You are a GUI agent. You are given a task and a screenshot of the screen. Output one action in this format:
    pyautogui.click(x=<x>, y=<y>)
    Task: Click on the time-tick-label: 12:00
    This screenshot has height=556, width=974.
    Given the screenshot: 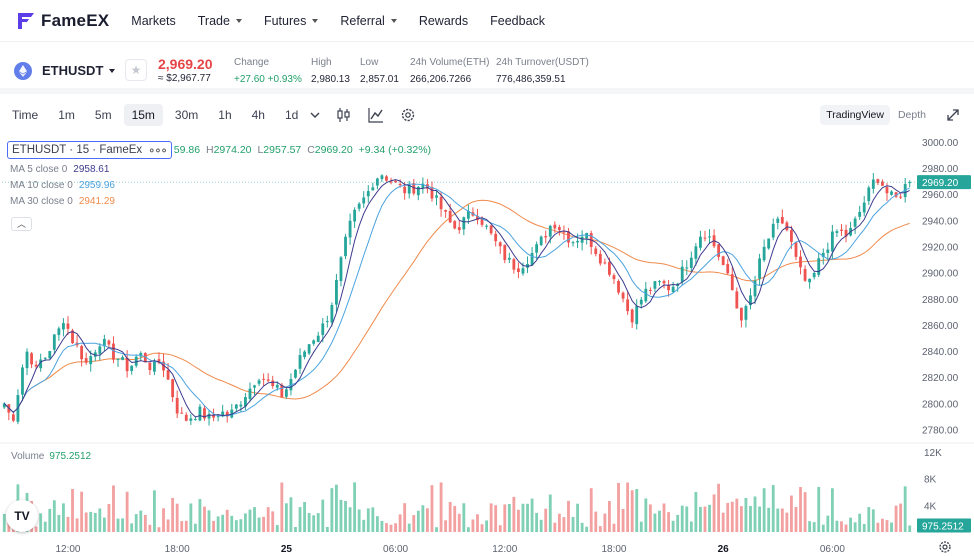 What is the action you would take?
    pyautogui.click(x=504, y=549)
    